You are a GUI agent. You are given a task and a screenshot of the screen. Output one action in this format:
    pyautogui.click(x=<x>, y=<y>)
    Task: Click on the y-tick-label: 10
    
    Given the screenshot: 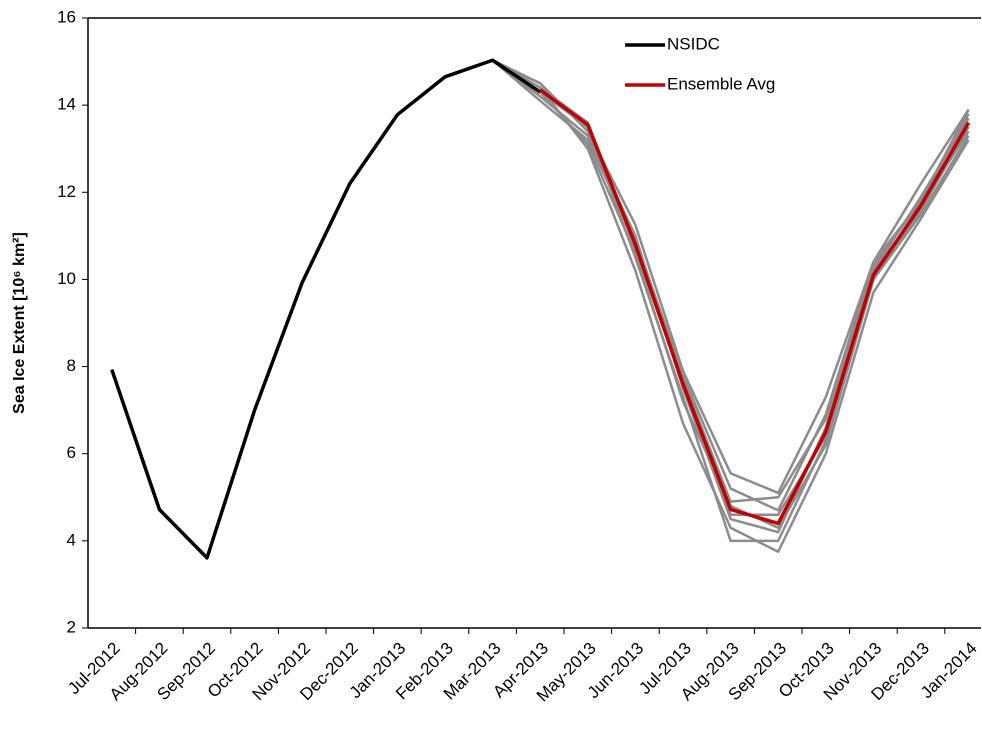 What is the action you would take?
    pyautogui.click(x=66, y=278)
    